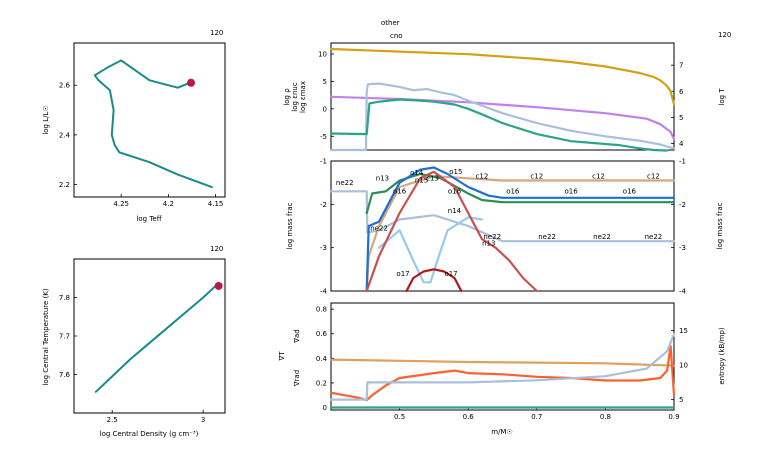 The width and height of the screenshot is (766, 460). Describe the element at coordinates (469, 417) in the screenshot. I see `profiles-x-tick-label: 0.6` at that location.